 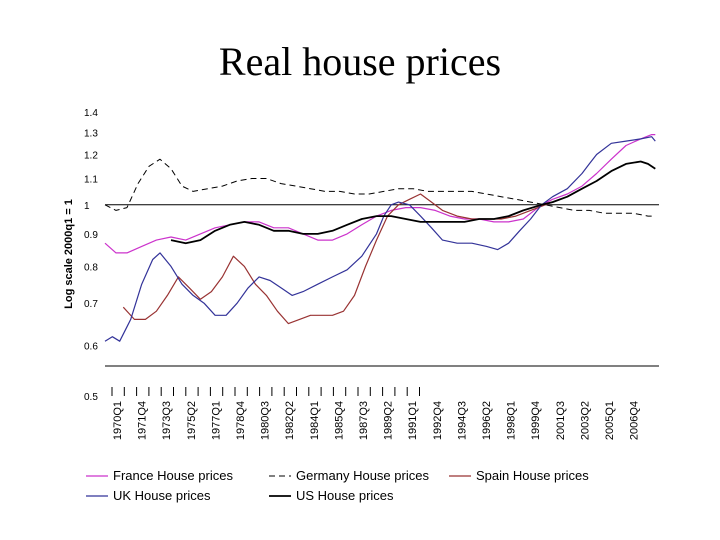 I want to click on x-tick-label: 1992Q4, so click(x=438, y=420).